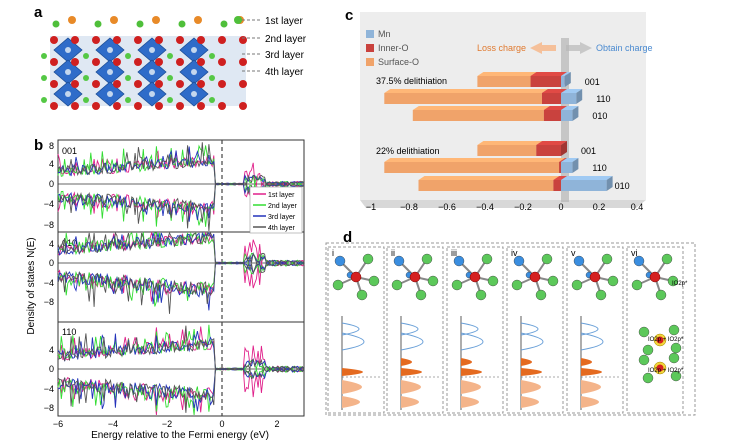 This screenshot has height=448, width=737. I want to click on t2g-star-band, so click(532, 341).